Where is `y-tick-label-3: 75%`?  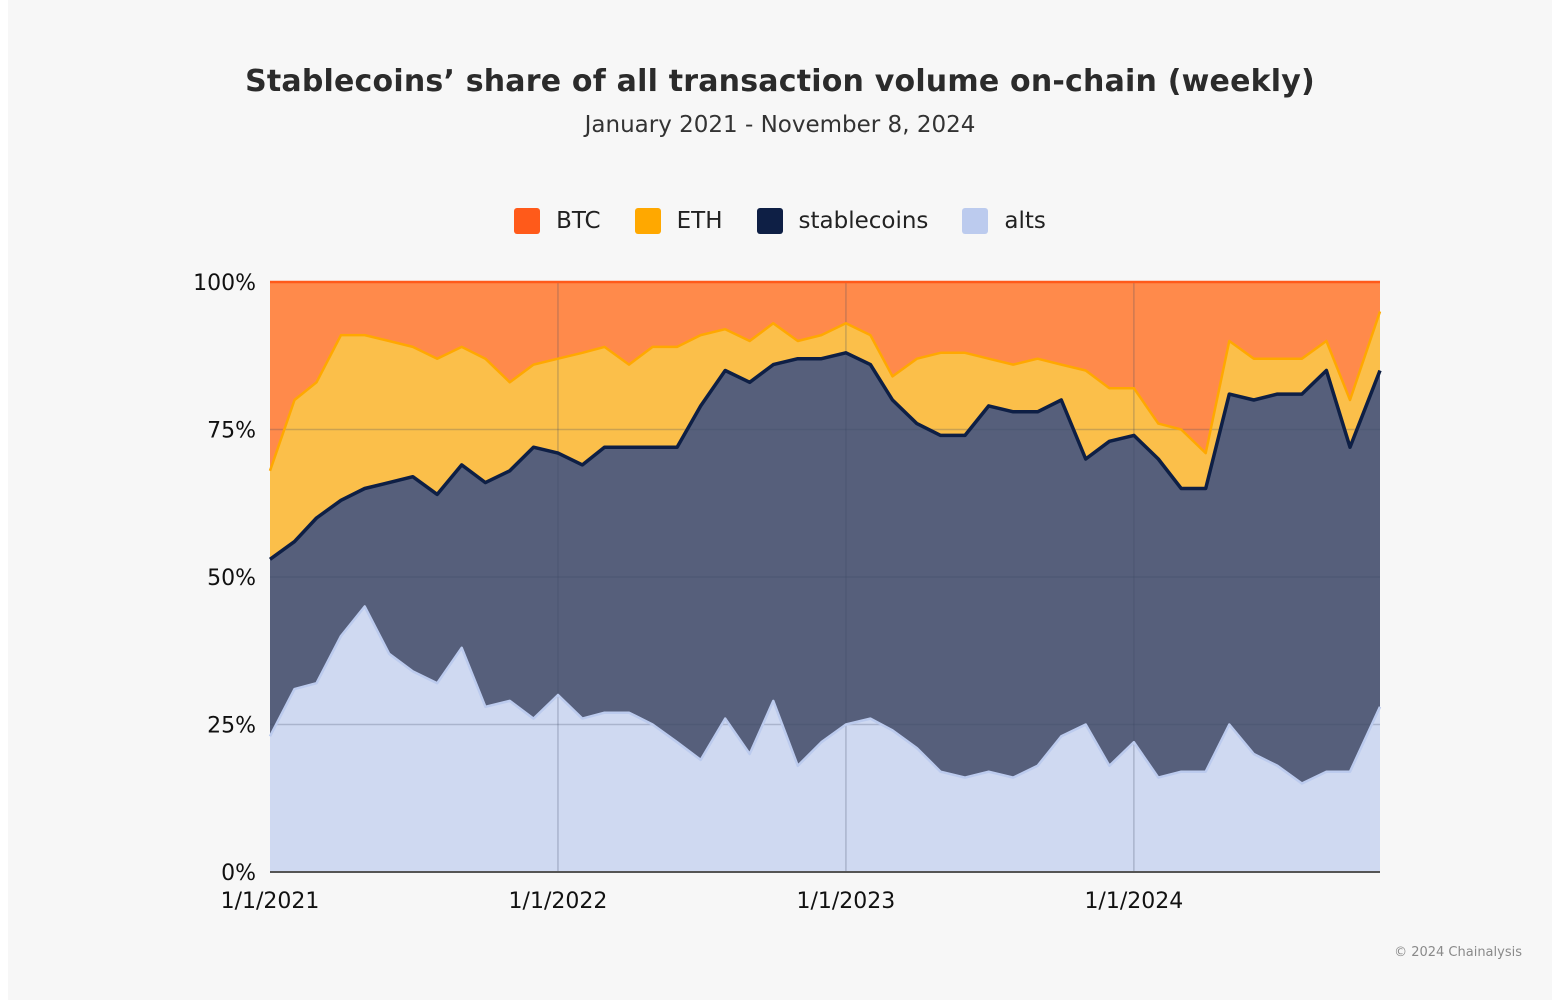
y-tick-label-3: 75% is located at coordinates (231, 431).